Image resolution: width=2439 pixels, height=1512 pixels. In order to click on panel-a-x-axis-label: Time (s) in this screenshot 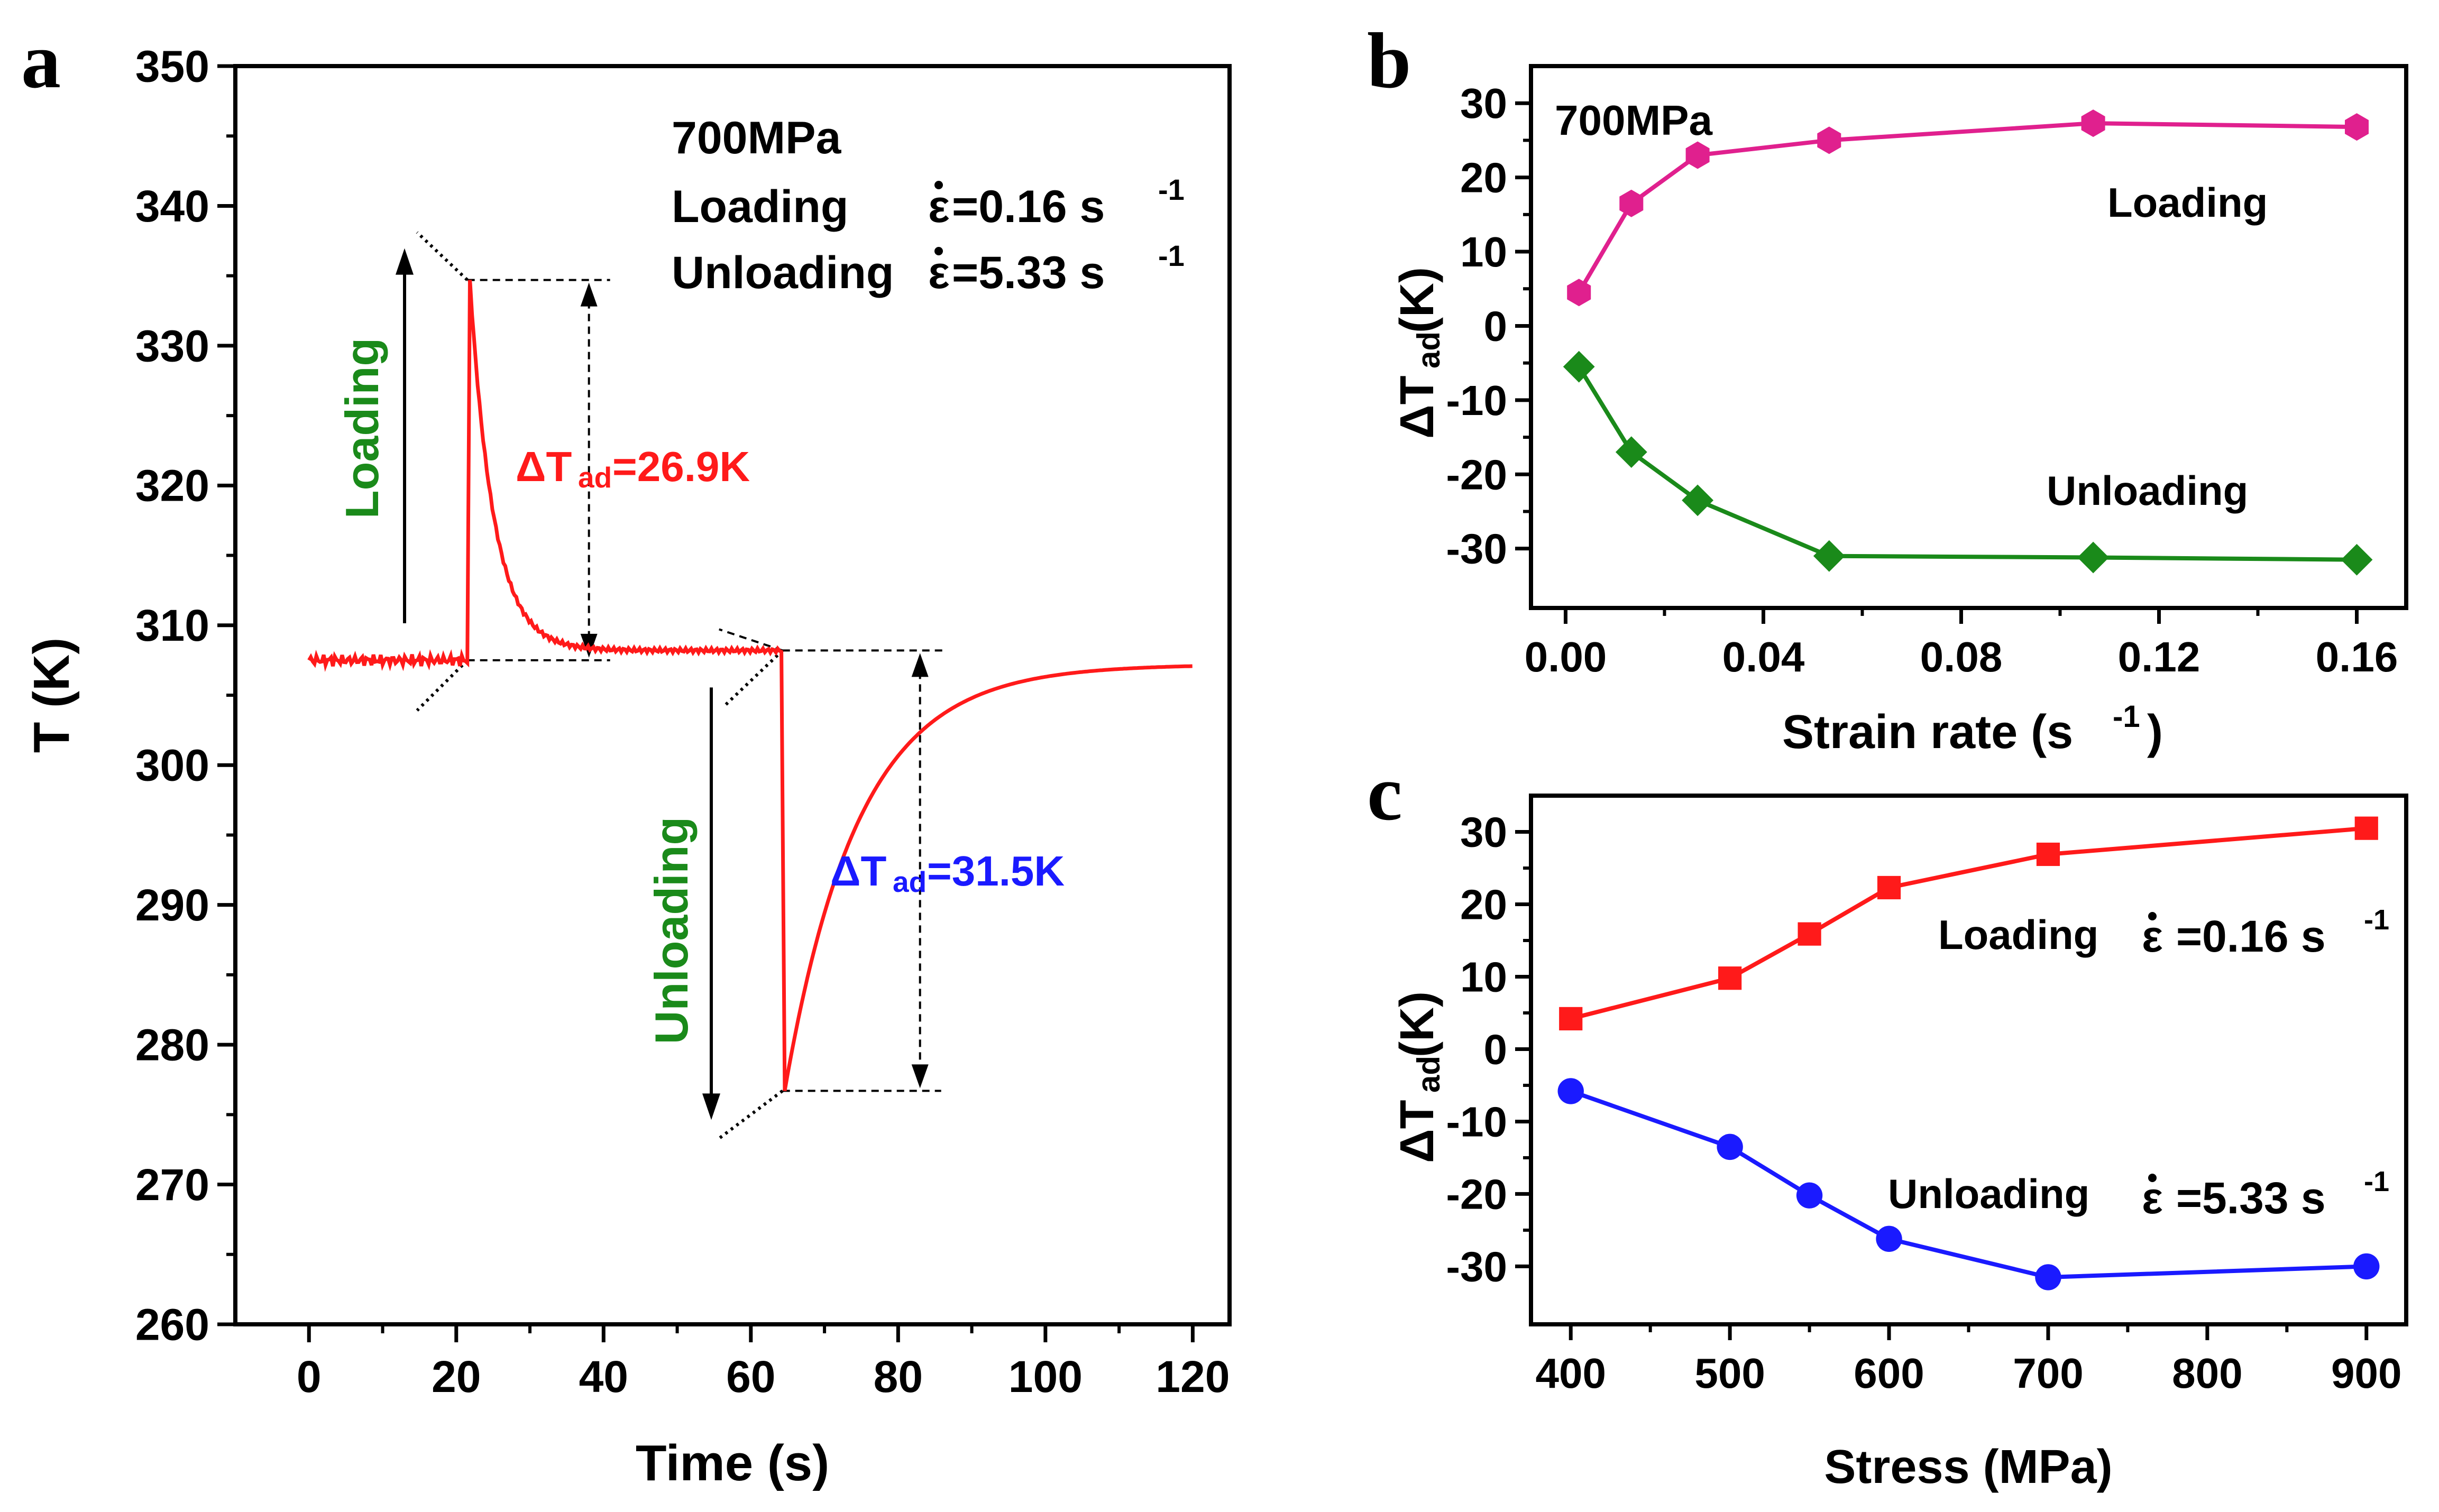, I will do `click(732, 1463)`.